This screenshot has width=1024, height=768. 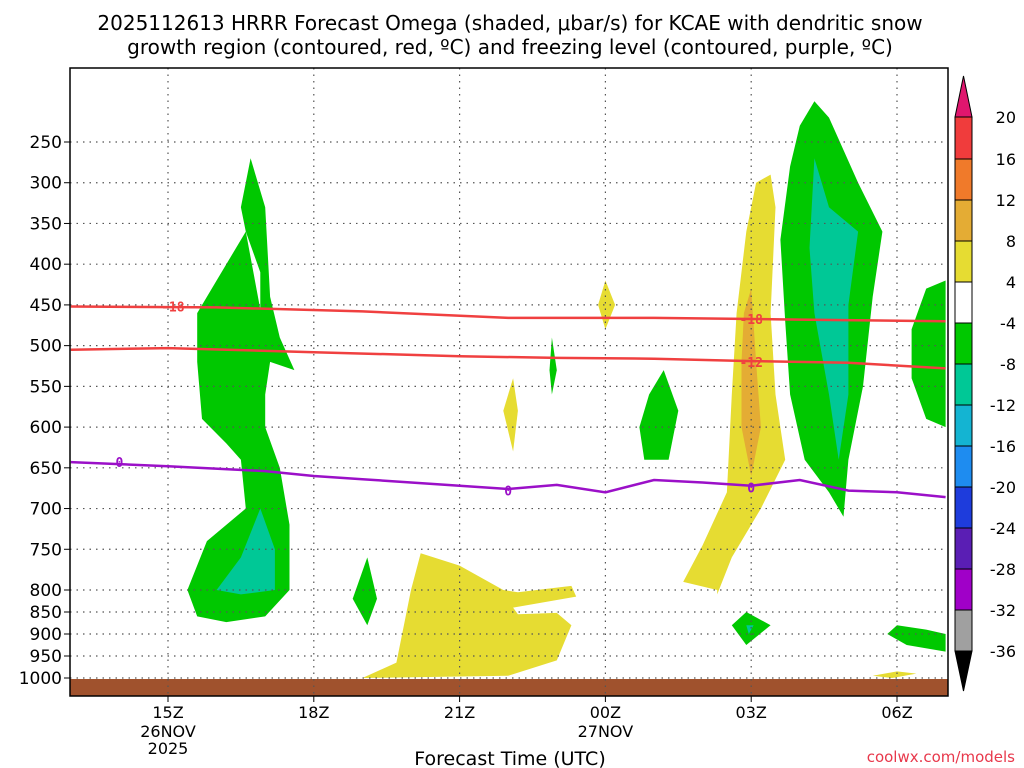 What do you see at coordinates (606, 731) in the screenshot?
I see `x-tick-date: 27NOV` at bounding box center [606, 731].